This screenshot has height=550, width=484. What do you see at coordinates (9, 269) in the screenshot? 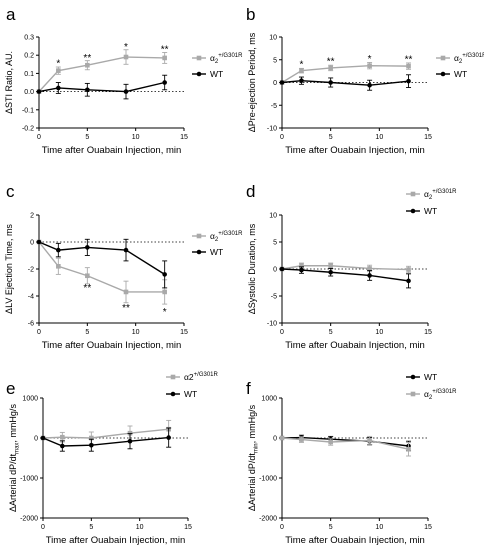
I see `y-axis-label: ΔLV Ejection Time, ms` at bounding box center [9, 269].